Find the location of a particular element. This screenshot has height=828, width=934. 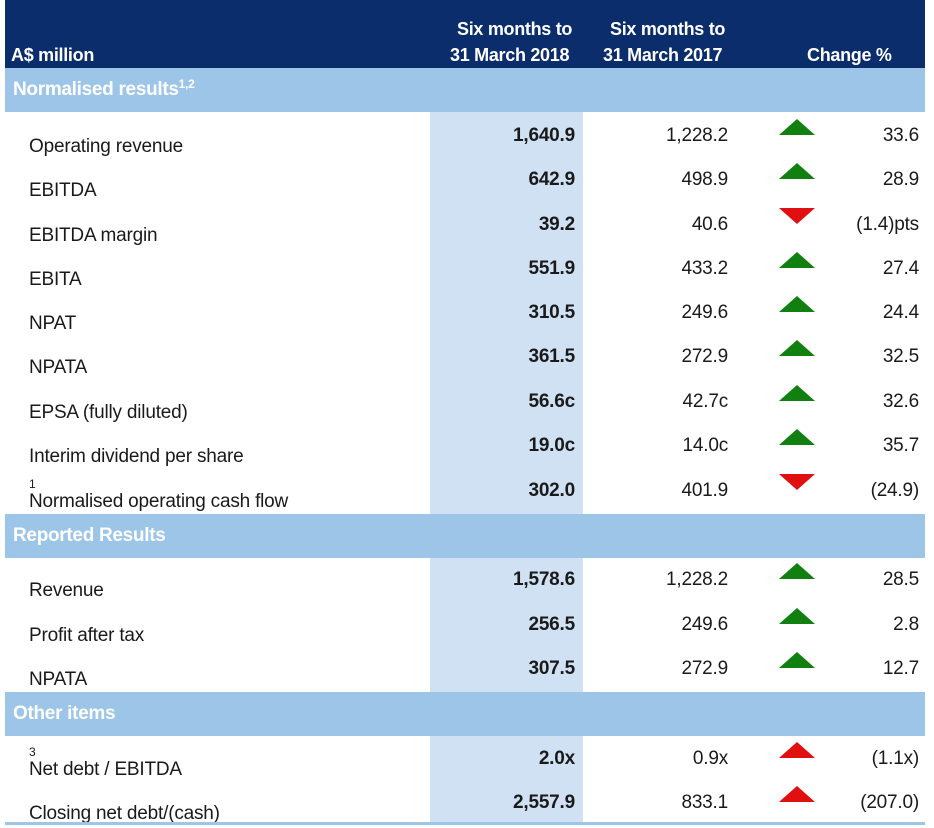

table-row: EBITA 551.9 433.2 27.4 is located at coordinates (465, 269).